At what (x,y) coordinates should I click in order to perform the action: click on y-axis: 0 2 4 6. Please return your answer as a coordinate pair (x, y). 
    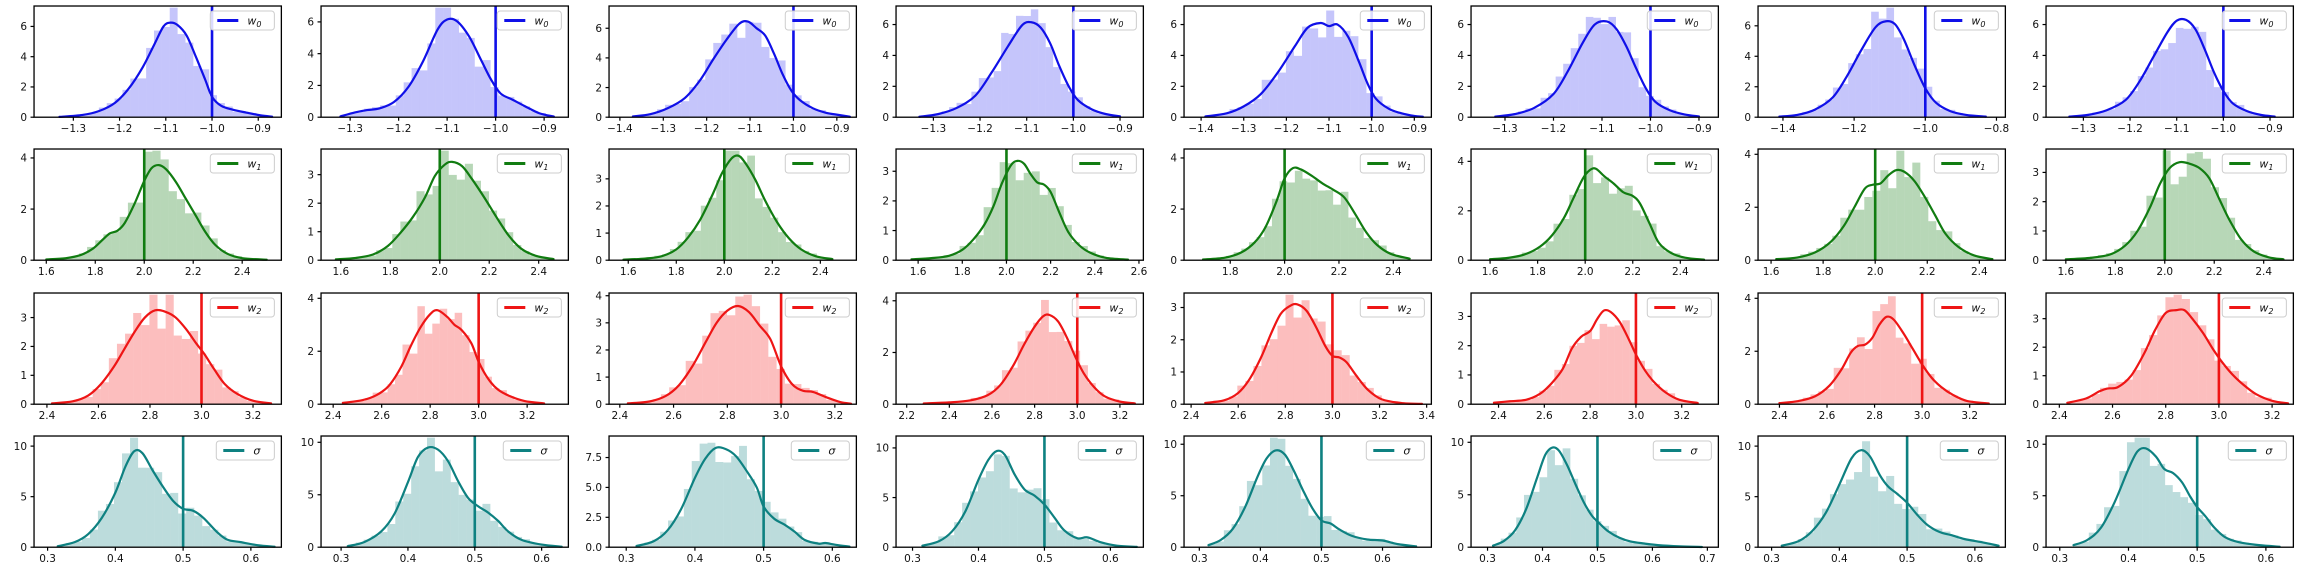
    Looking at the image, I should click on (1752, 72).